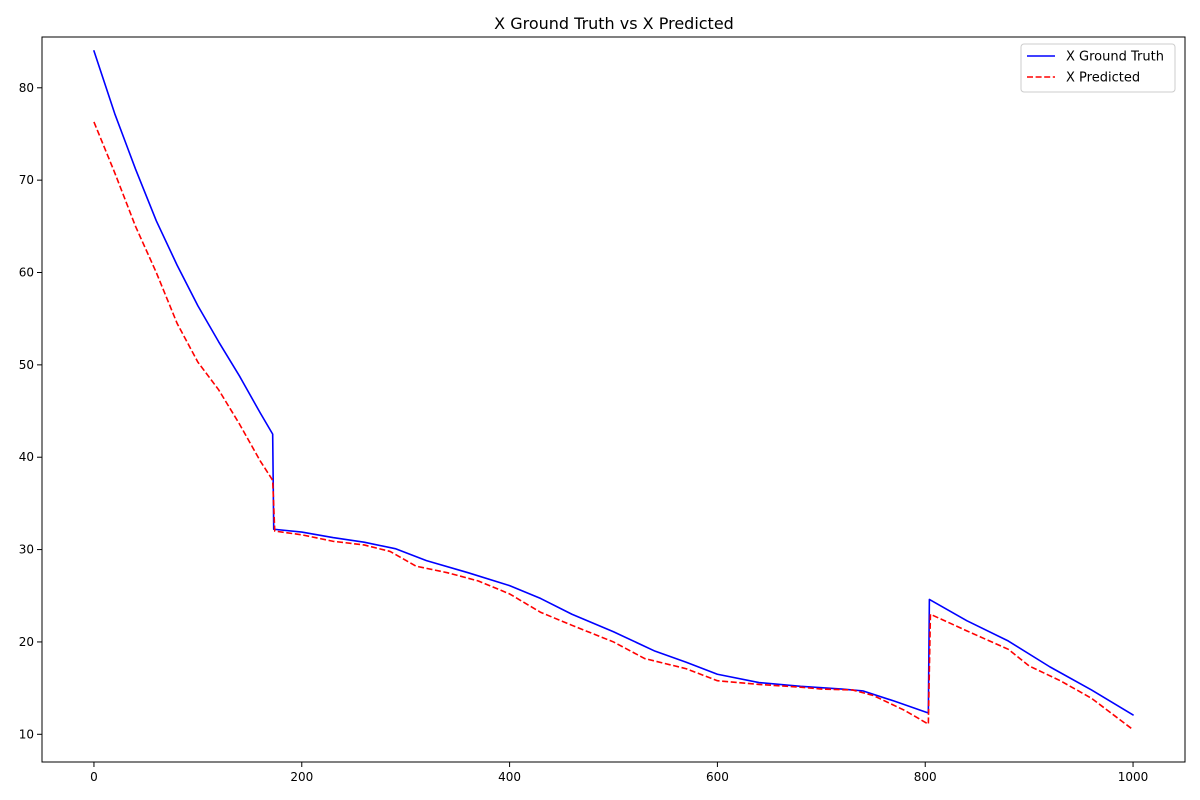 Image resolution: width=1200 pixels, height=800 pixels. Describe the element at coordinates (26, 642) in the screenshot. I see `y-tick-label: 20` at that location.